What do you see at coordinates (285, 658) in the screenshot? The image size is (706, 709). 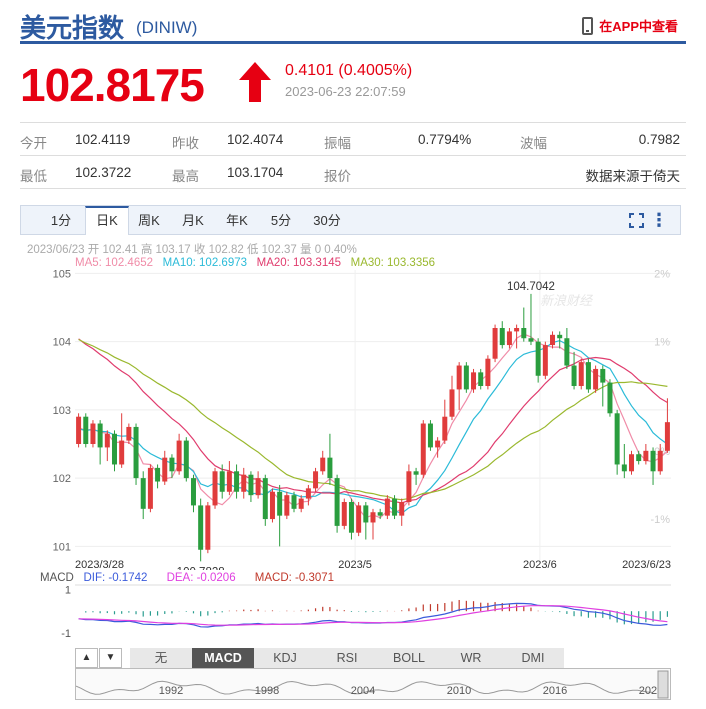 I see `indicator-kdj: KDJ` at bounding box center [285, 658].